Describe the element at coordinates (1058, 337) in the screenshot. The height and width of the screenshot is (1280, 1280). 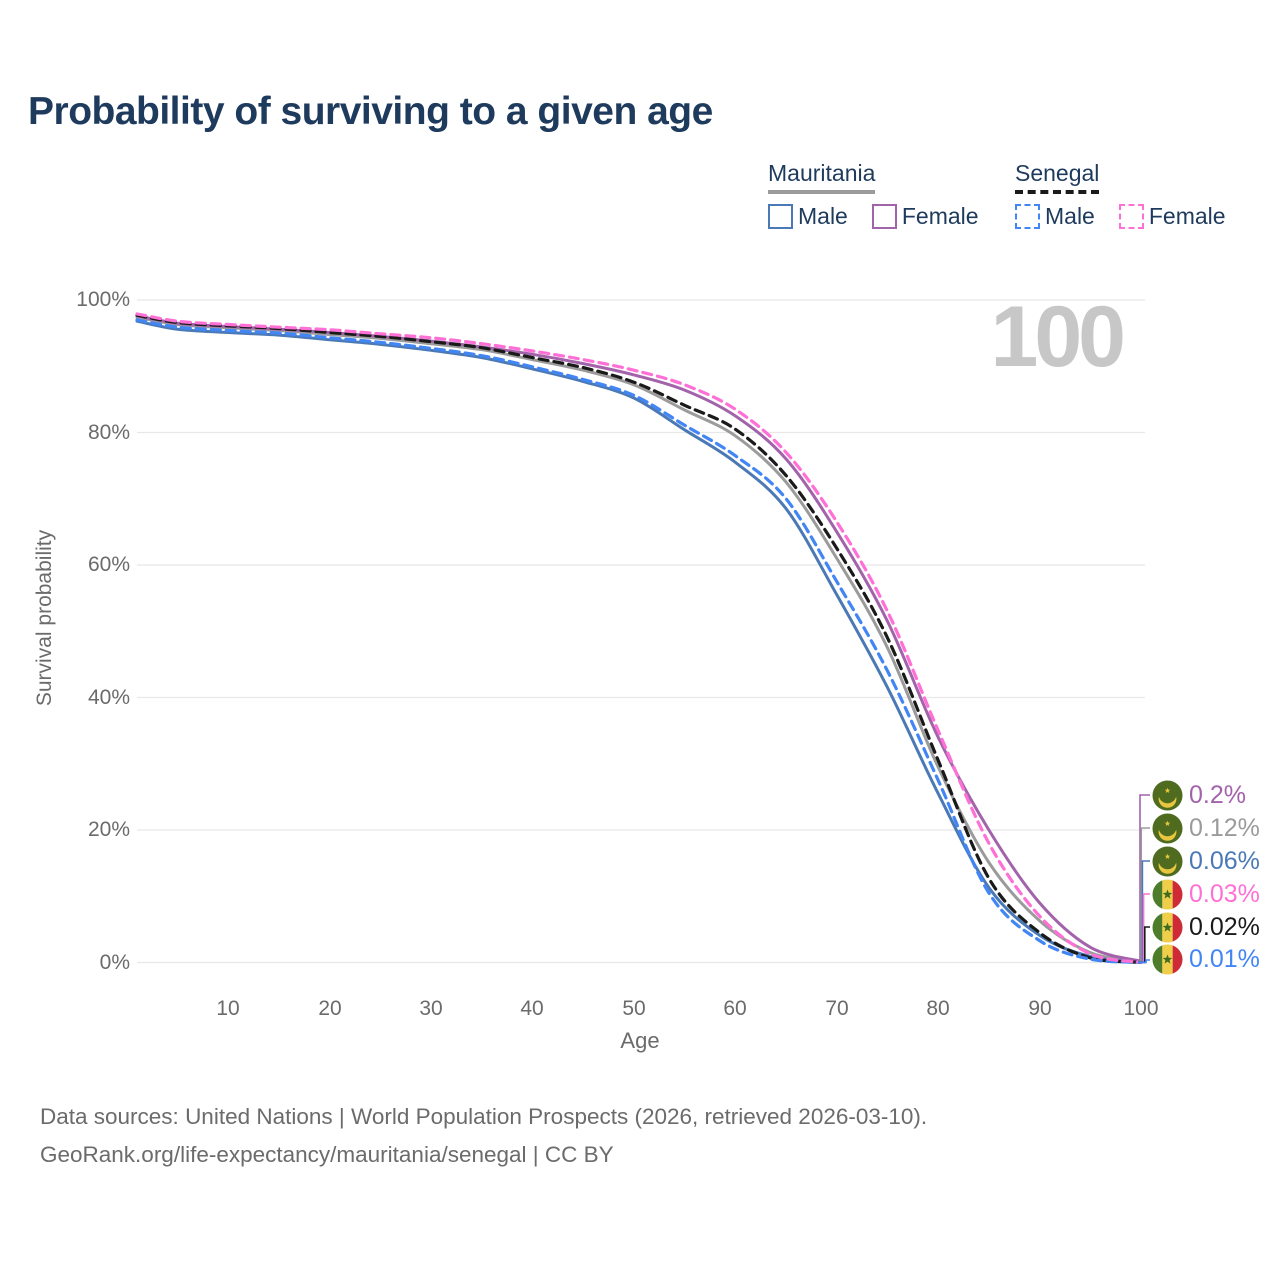
I see `age-counter-watermark: 100` at that location.